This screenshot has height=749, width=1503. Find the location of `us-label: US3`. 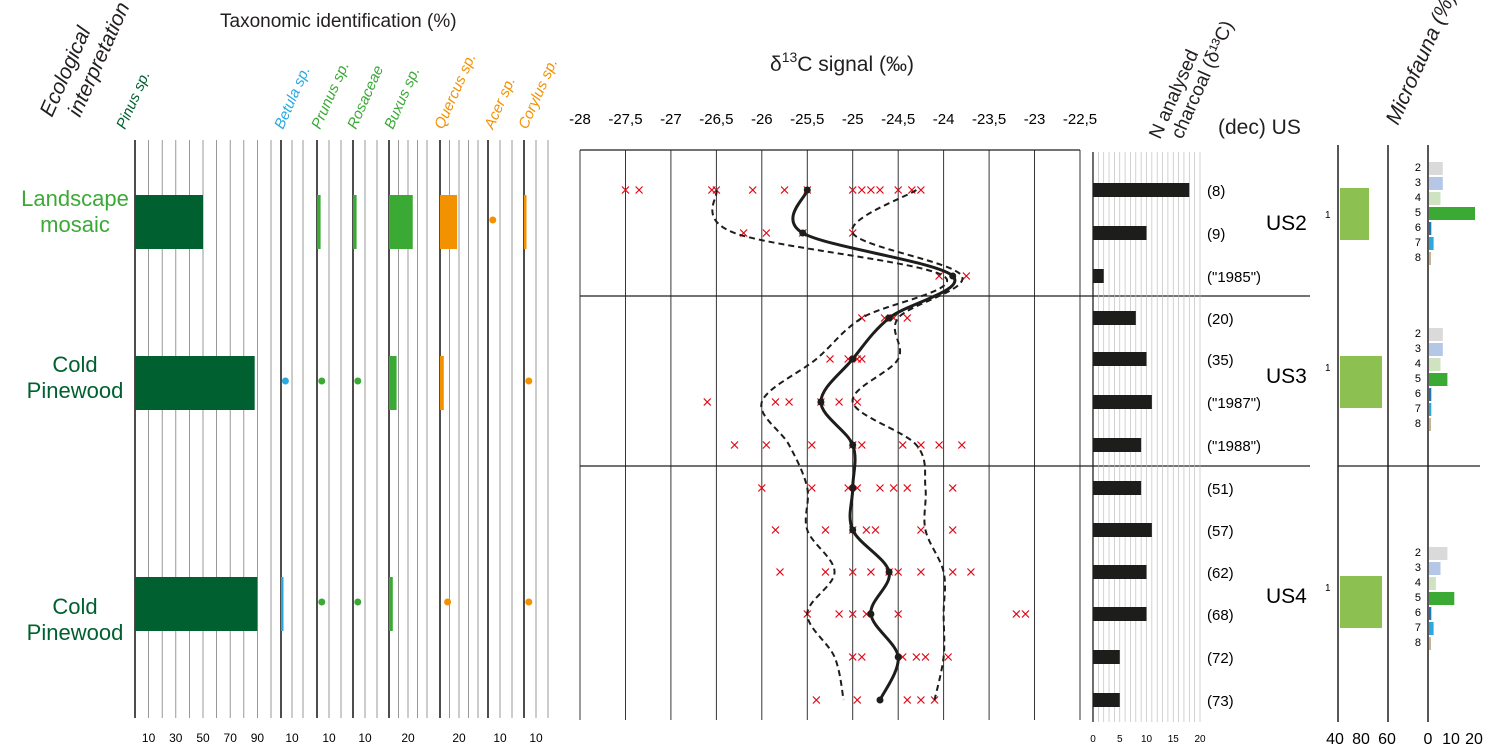

us-label: US3 is located at coordinates (1286, 376).